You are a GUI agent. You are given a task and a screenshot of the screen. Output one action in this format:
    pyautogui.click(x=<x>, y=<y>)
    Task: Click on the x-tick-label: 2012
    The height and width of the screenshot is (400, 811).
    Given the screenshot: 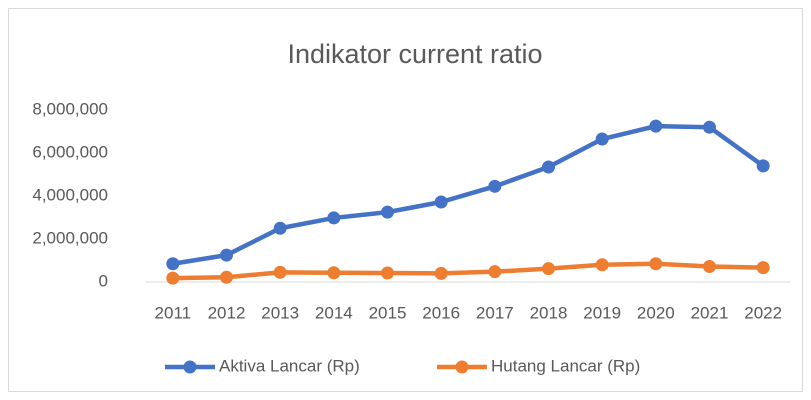 What is the action you would take?
    pyautogui.click(x=227, y=312)
    